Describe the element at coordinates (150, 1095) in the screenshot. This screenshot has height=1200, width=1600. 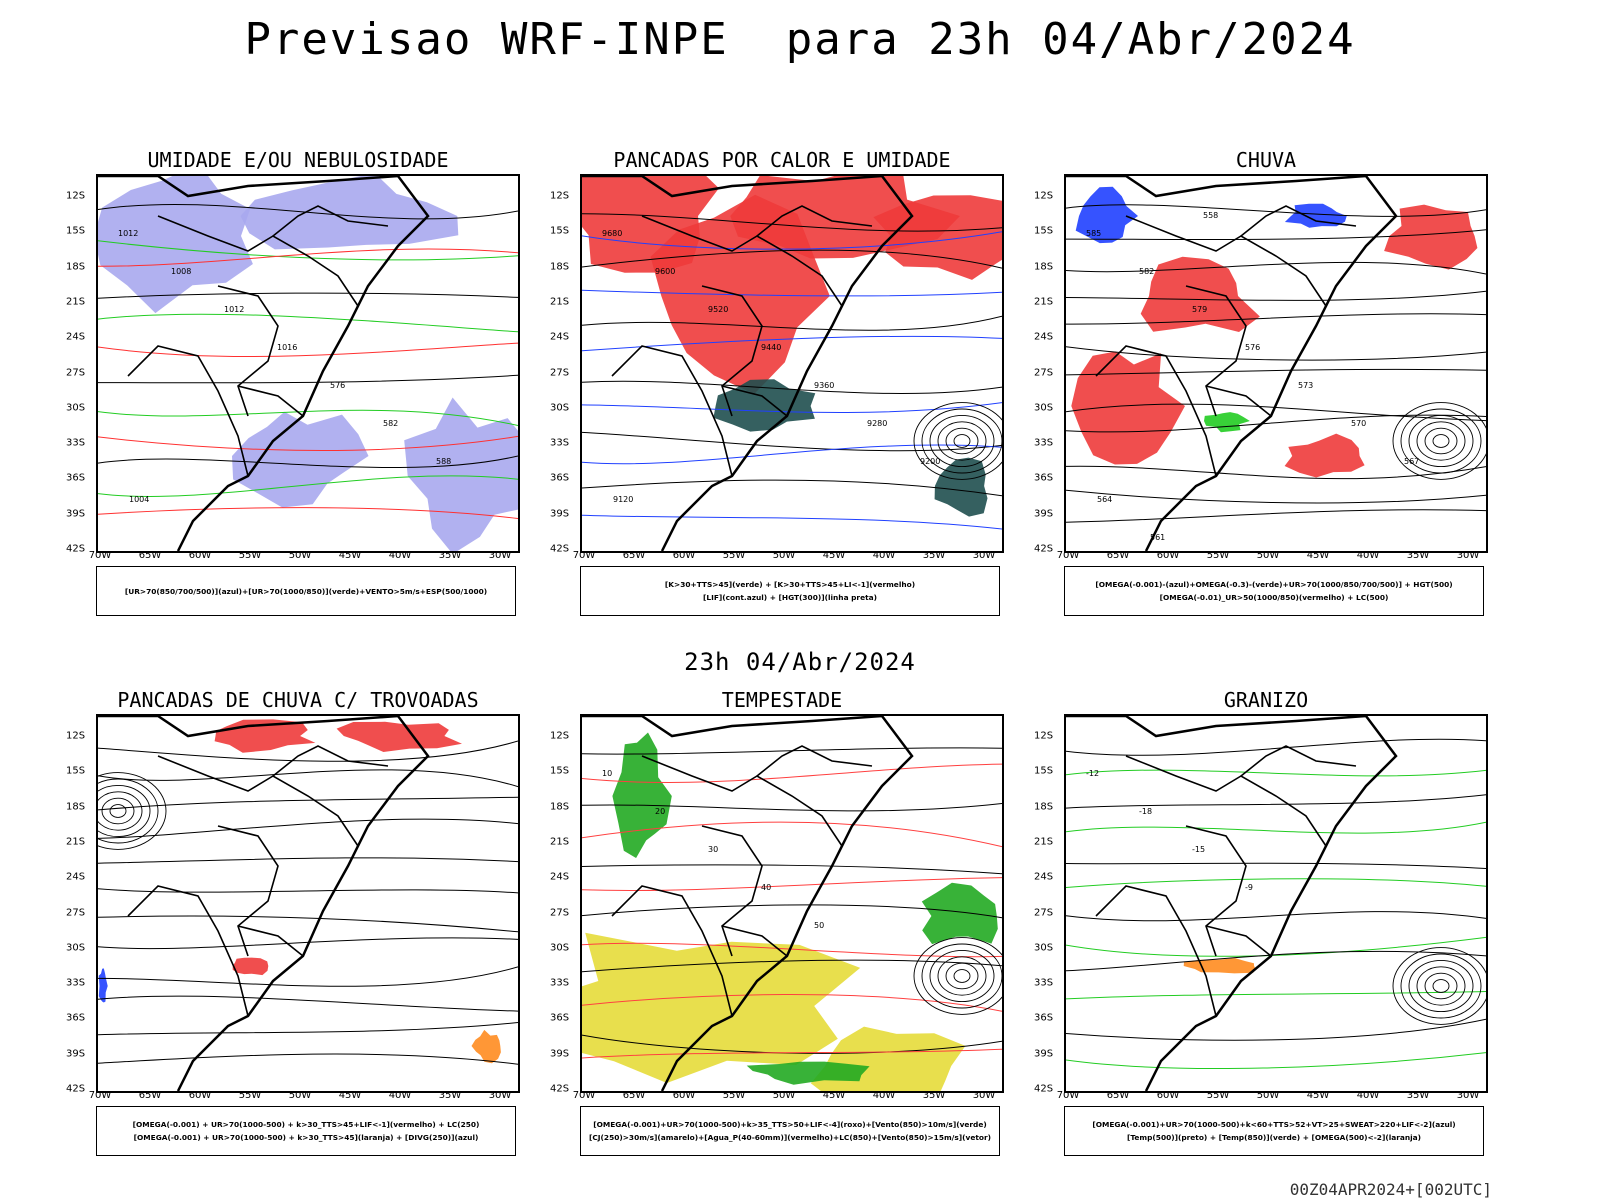
I see `lon-tick-label: 65W` at that location.